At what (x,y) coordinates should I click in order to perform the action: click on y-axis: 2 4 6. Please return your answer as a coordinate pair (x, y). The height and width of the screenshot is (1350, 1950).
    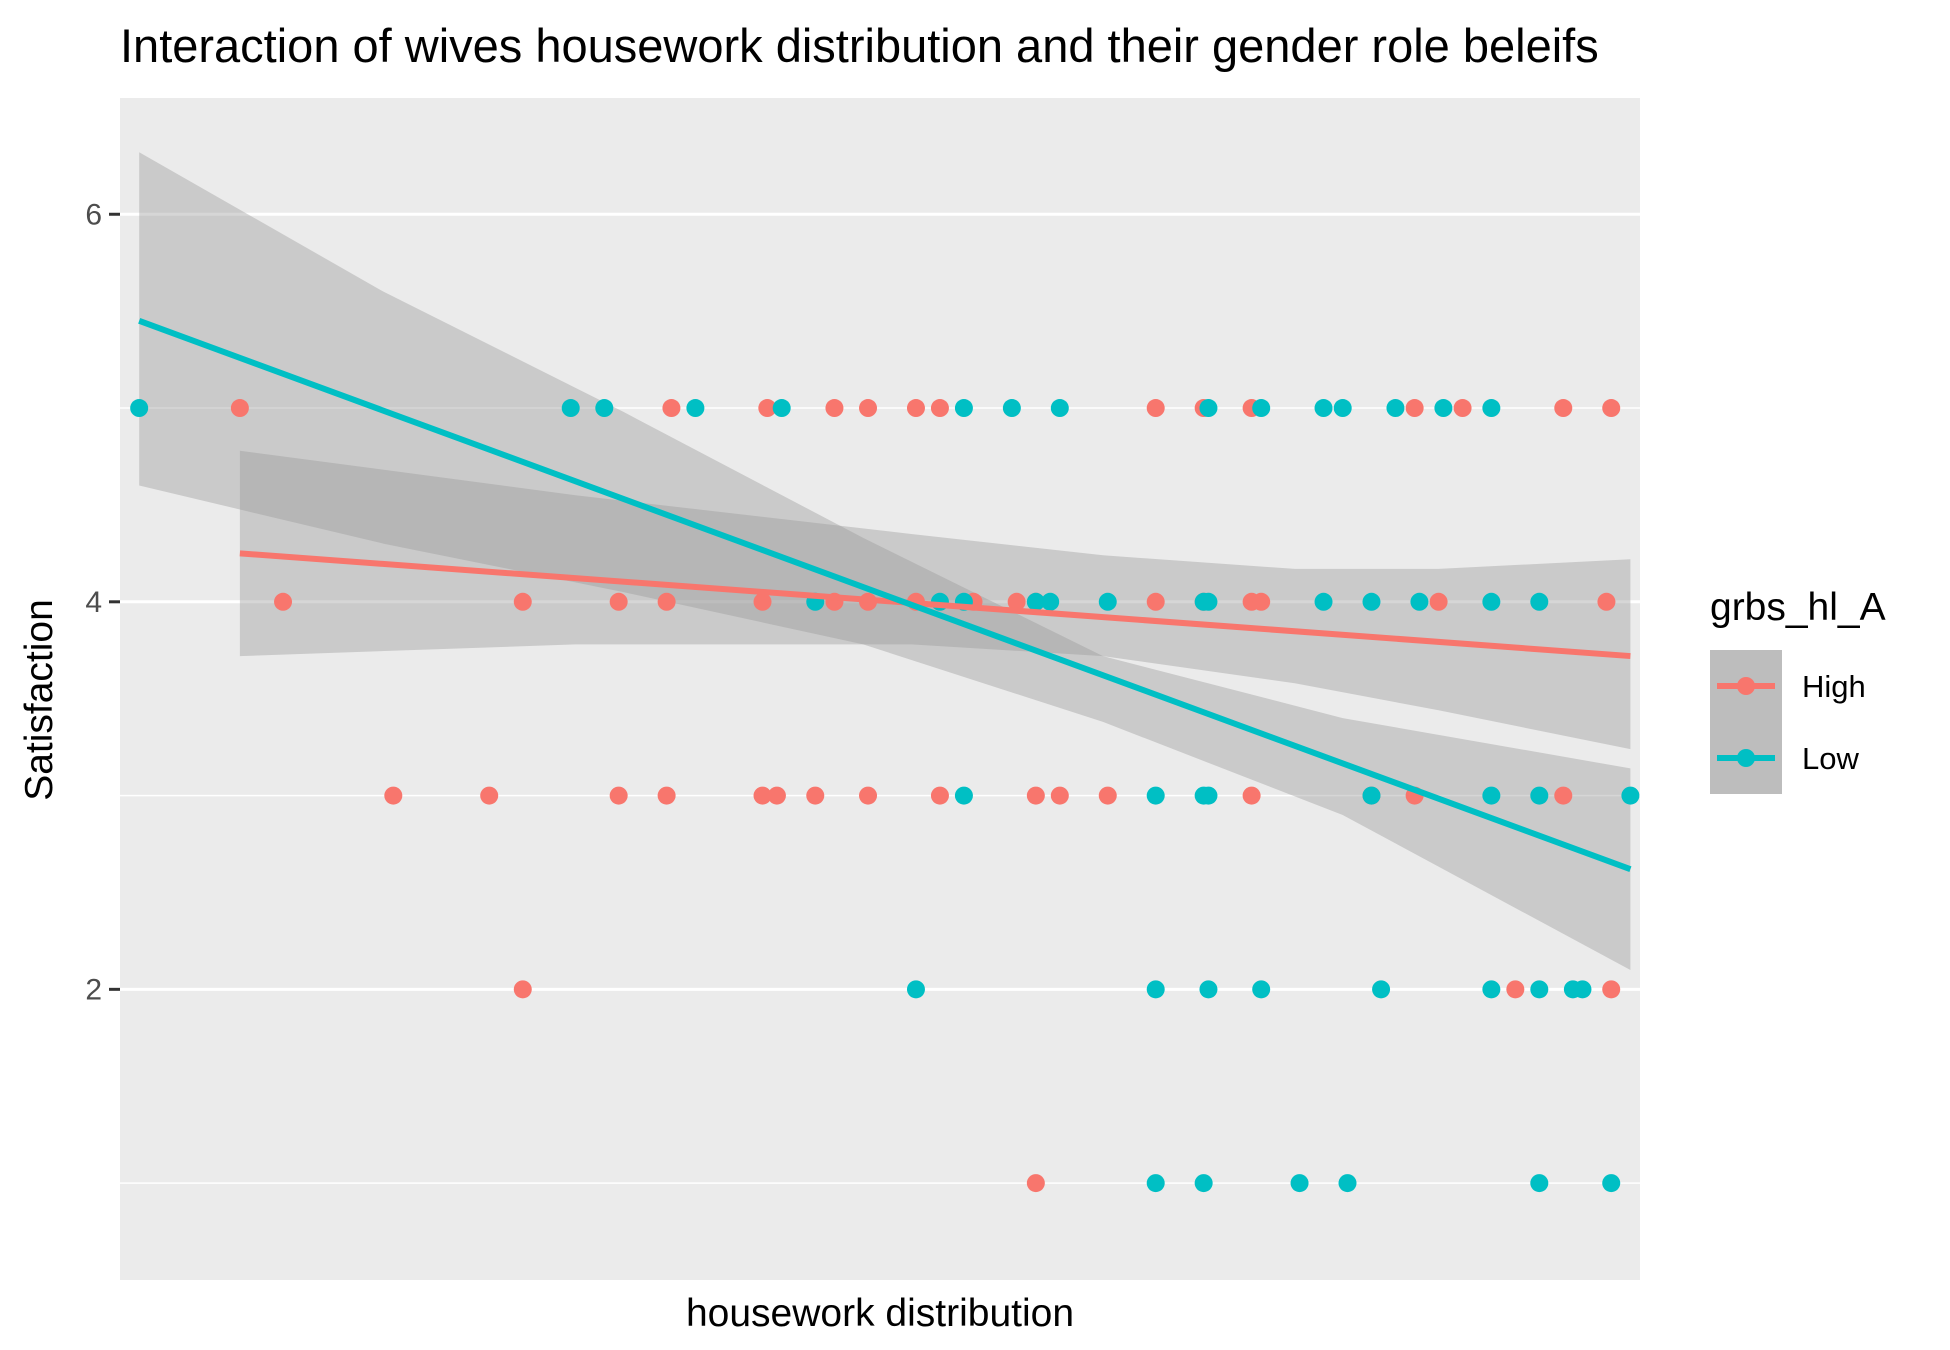
    Looking at the image, I should click on (102, 602).